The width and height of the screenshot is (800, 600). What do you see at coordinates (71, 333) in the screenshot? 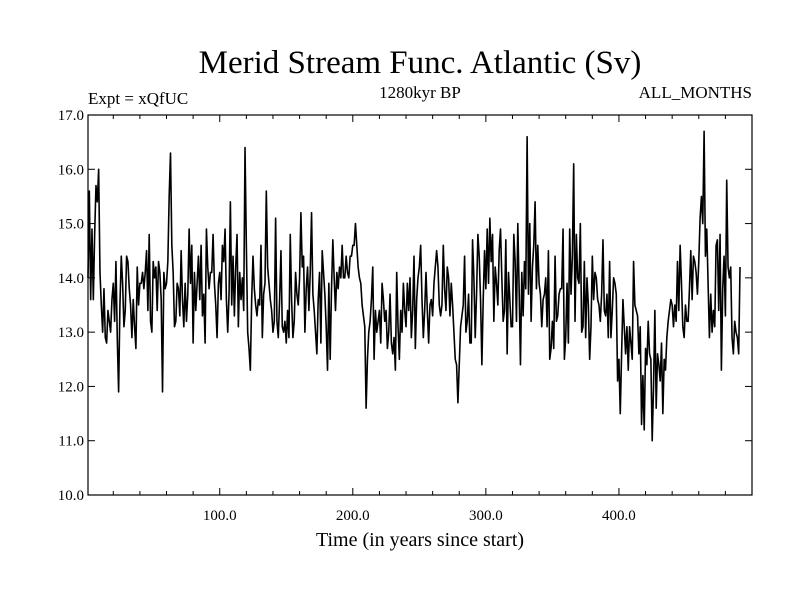
I see `y-tick-label: 13.0` at bounding box center [71, 333].